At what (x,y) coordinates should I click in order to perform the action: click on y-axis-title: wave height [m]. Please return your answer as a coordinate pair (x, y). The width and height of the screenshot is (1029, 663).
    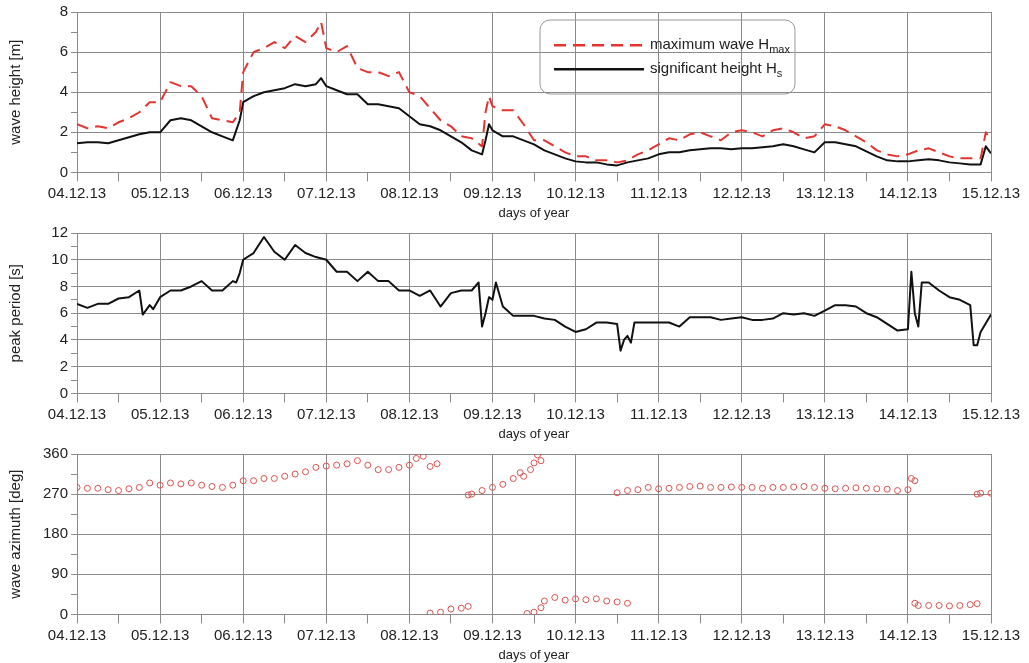
    Looking at the image, I should click on (15, 92).